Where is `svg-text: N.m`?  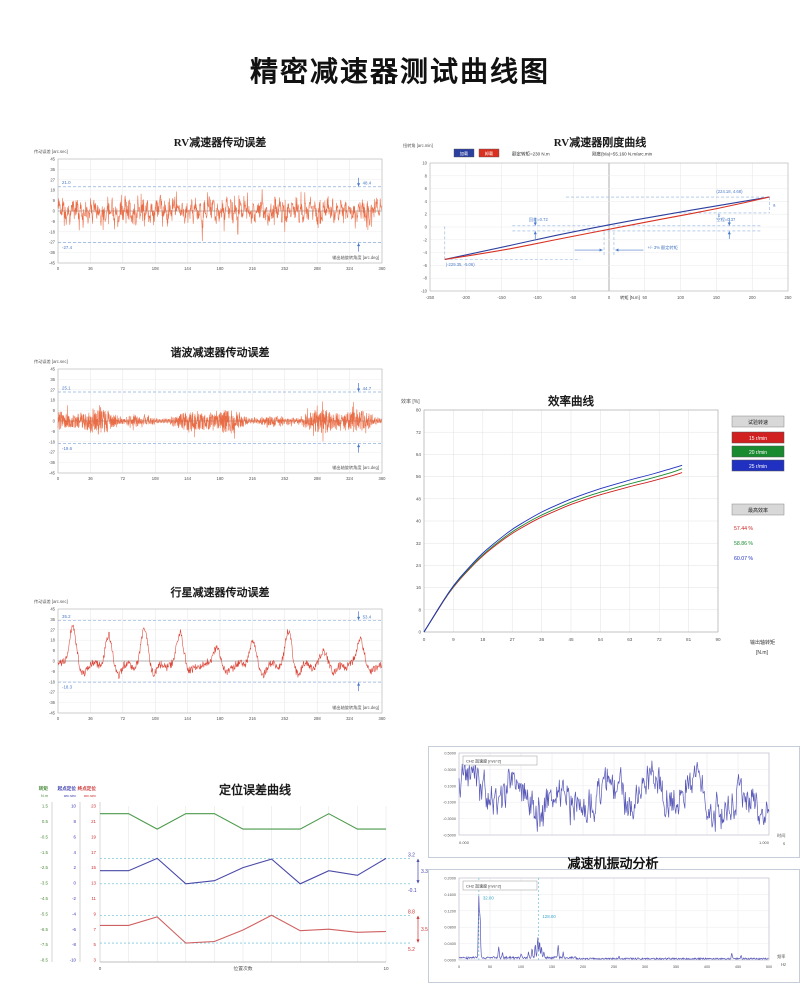
svg-text: N.m is located at coordinates (44, 796).